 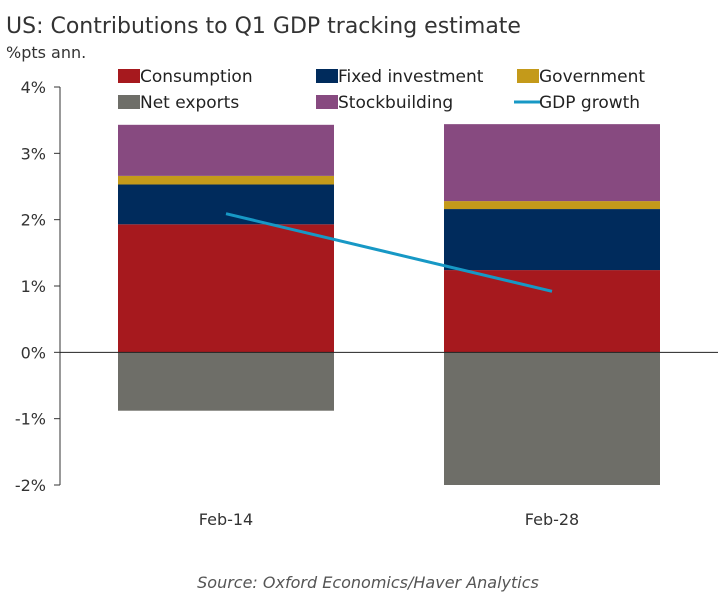 I want to click on legend-swatch-fixed-investment, so click(x=327, y=76).